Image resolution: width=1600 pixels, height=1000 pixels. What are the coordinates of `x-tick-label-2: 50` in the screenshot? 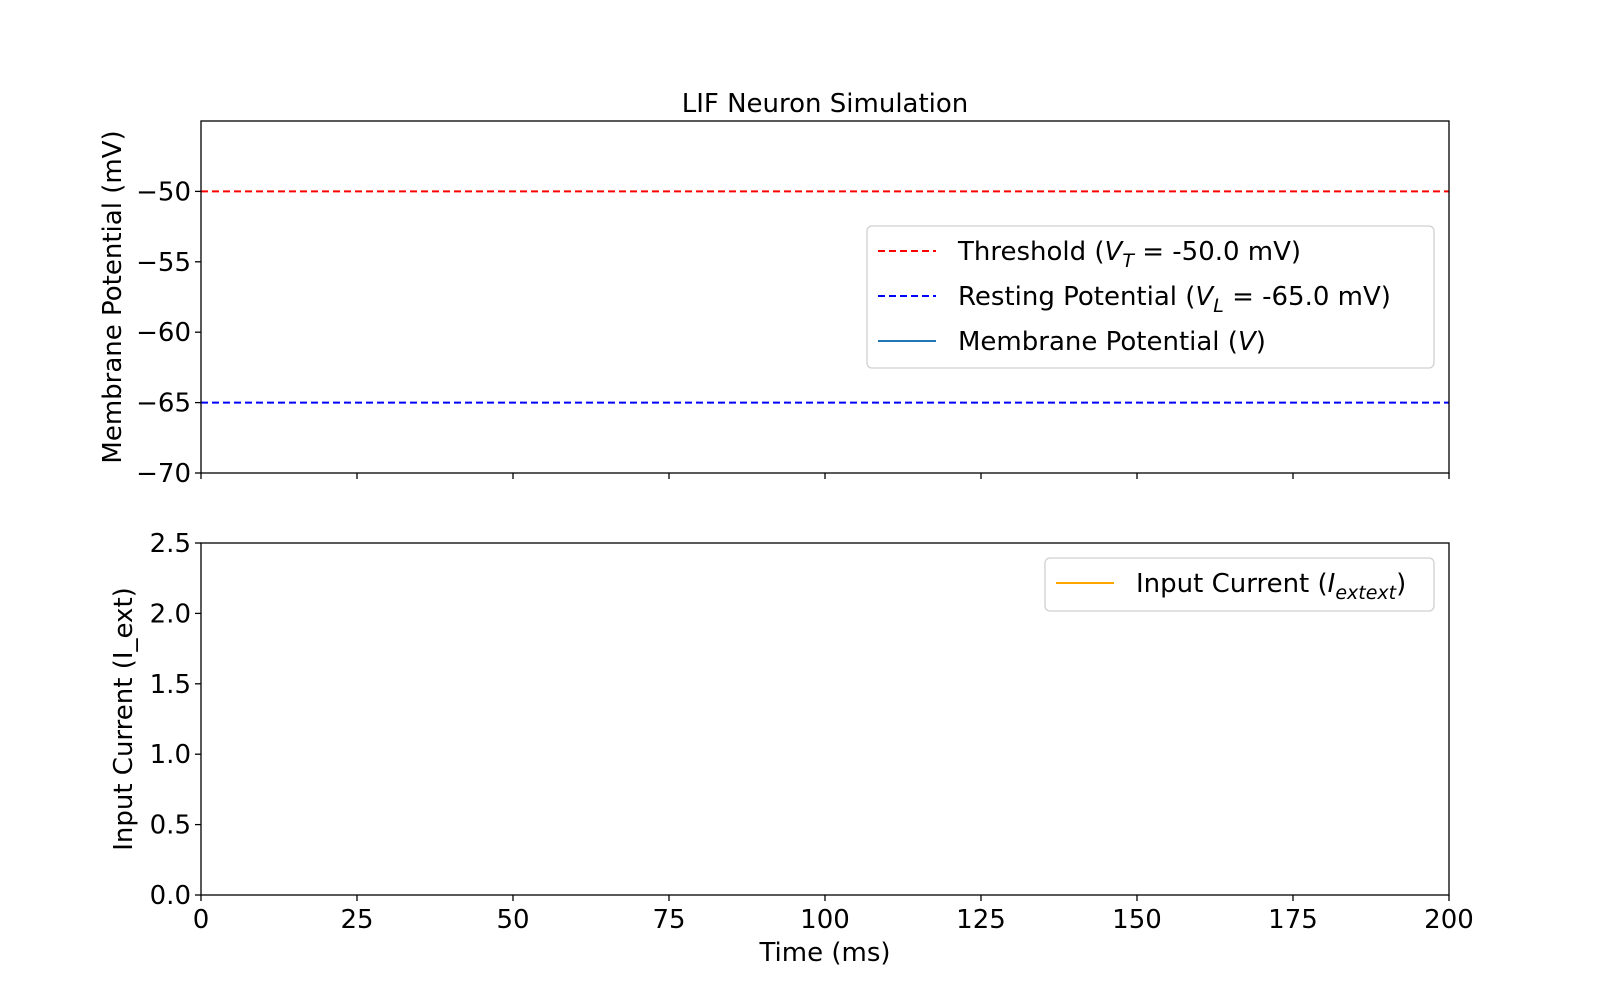 It's located at (512, 920).